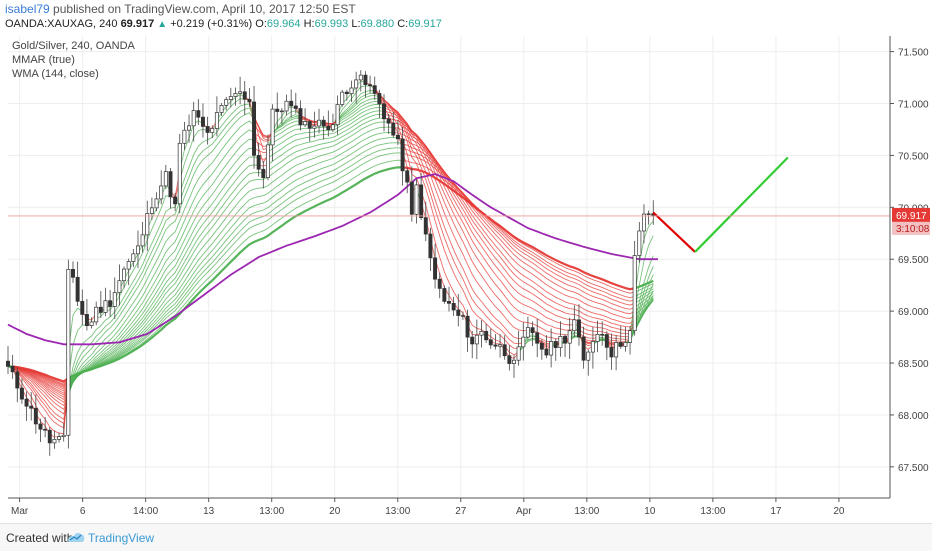 The width and height of the screenshot is (932, 551). Describe the element at coordinates (913, 364) in the screenshot. I see `y-tick-label: 68.500` at that location.